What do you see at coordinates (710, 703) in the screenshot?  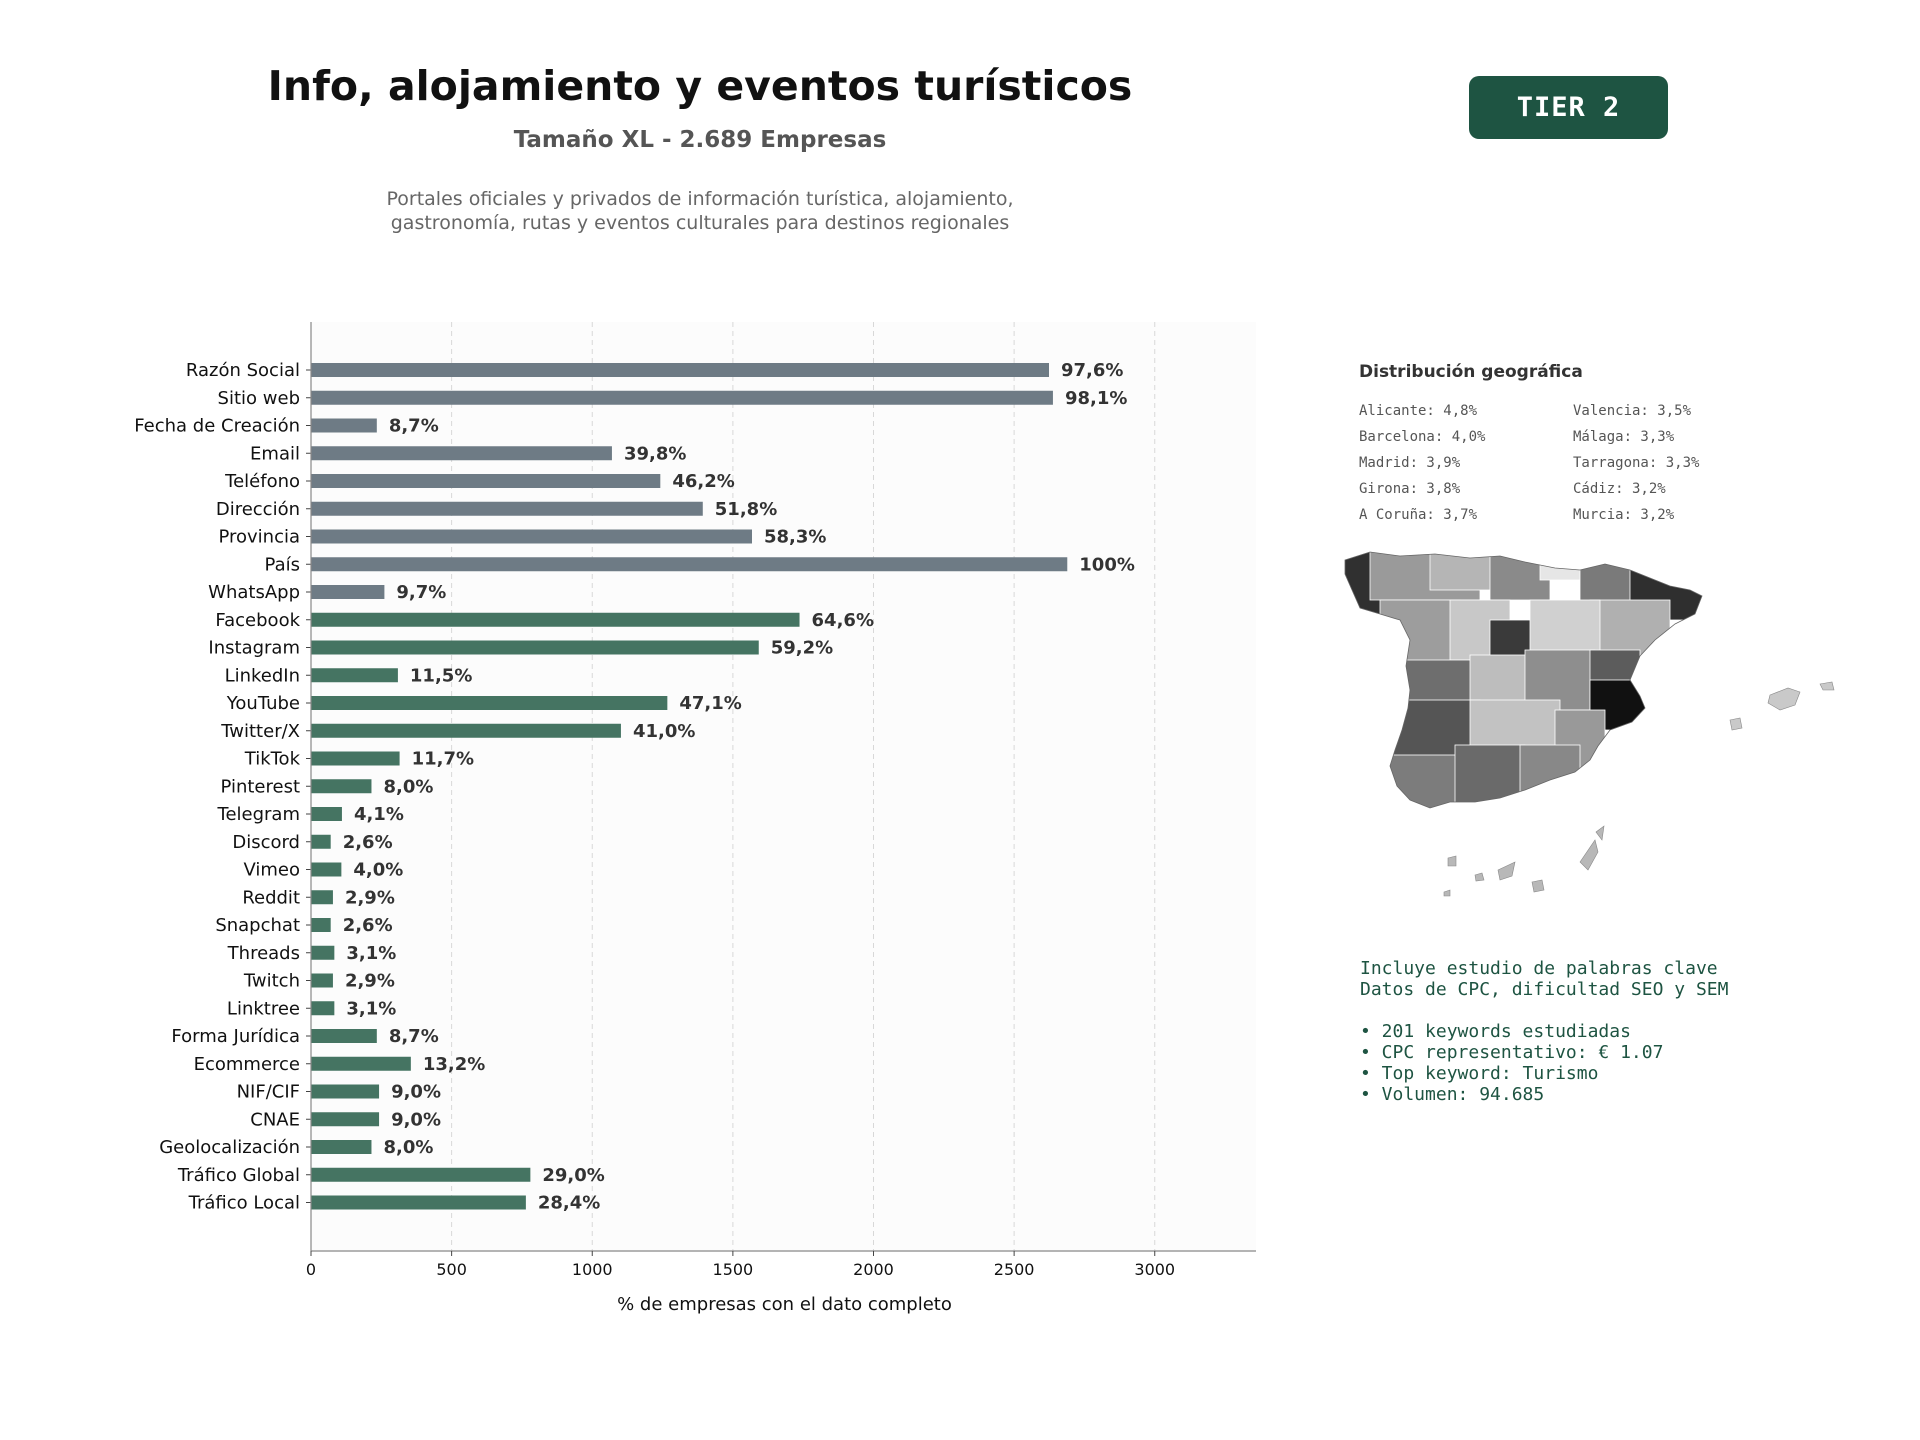 I see `bar-value-label: 47,1%` at bounding box center [710, 703].